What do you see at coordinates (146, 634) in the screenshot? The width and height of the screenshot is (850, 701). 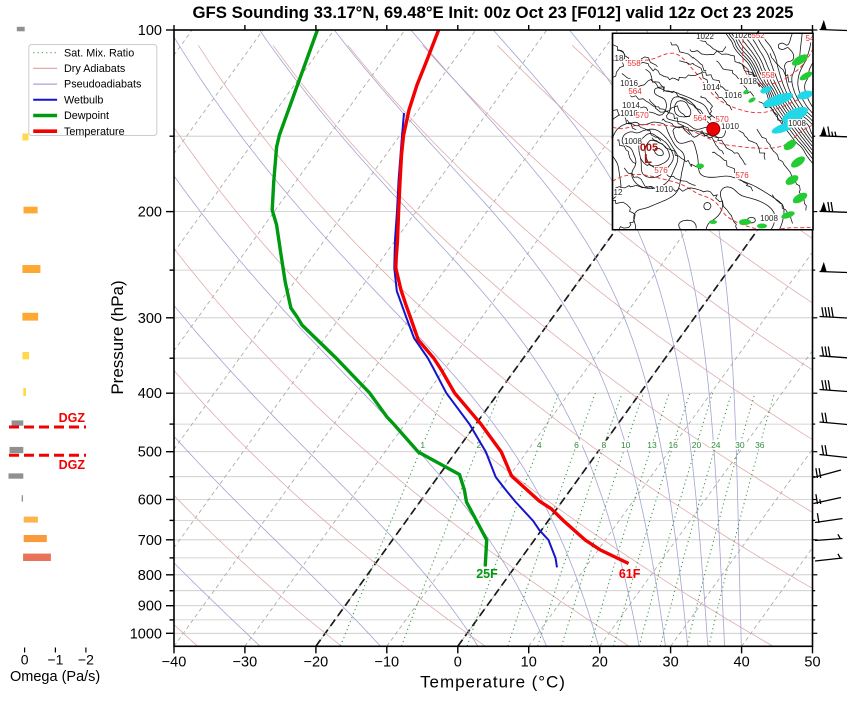 I see `svg-text: 1000` at bounding box center [146, 634].